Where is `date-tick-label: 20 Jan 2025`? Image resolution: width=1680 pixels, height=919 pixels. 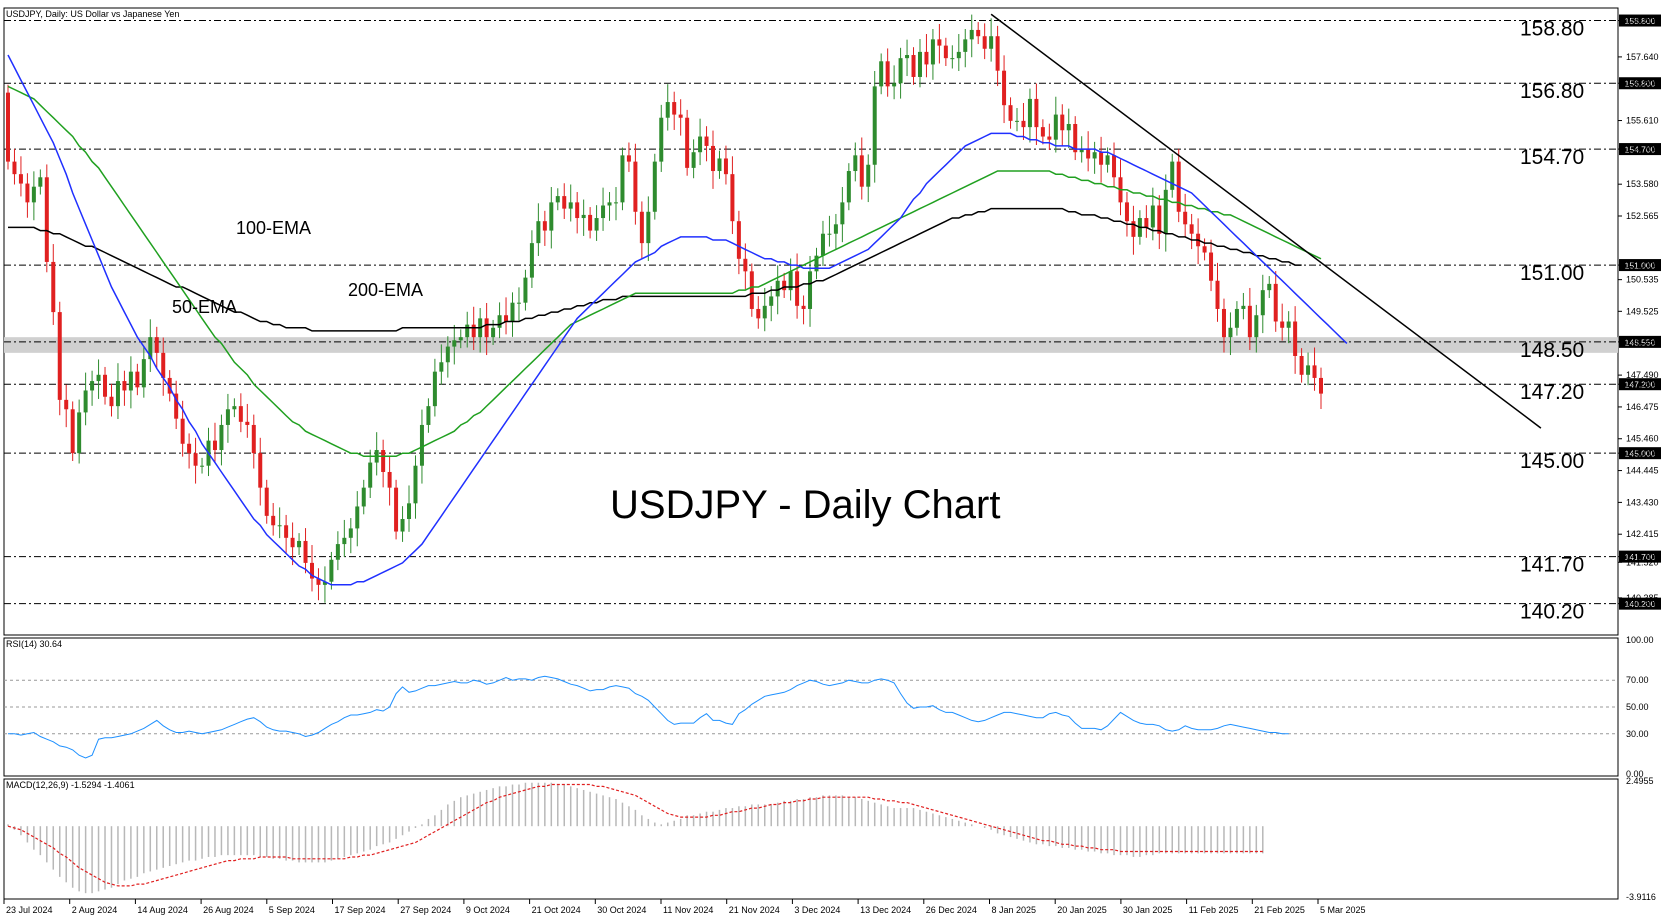 date-tick-label: 20 Jan 2025 is located at coordinates (1082, 910).